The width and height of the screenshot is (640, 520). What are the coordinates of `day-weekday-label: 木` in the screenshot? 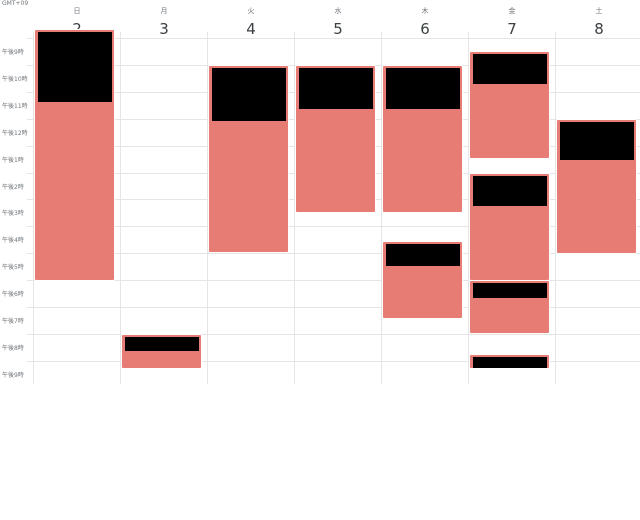 It's located at (425, 11).